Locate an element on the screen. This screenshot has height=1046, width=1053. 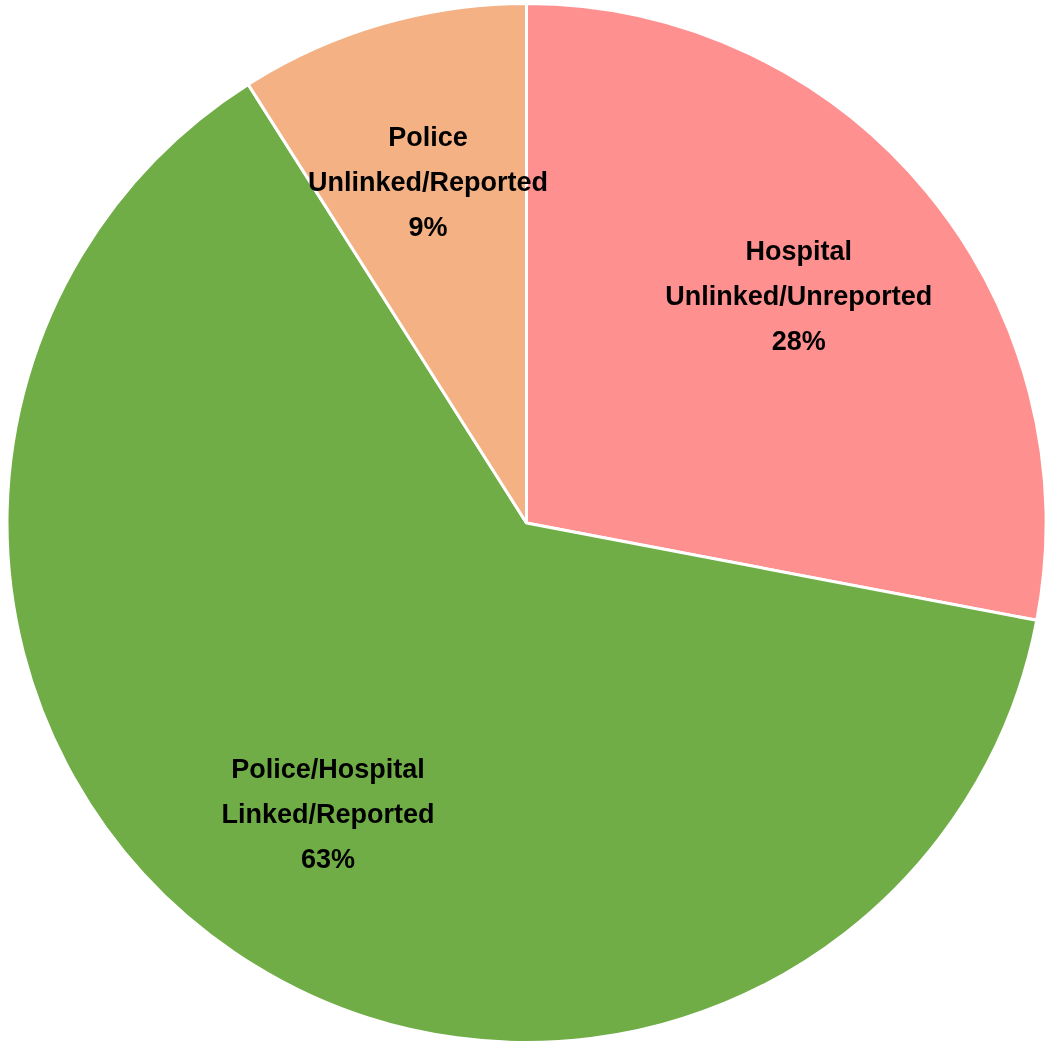
slice-label: Hospital Unlinked/Unreported is located at coordinates (799, 274).